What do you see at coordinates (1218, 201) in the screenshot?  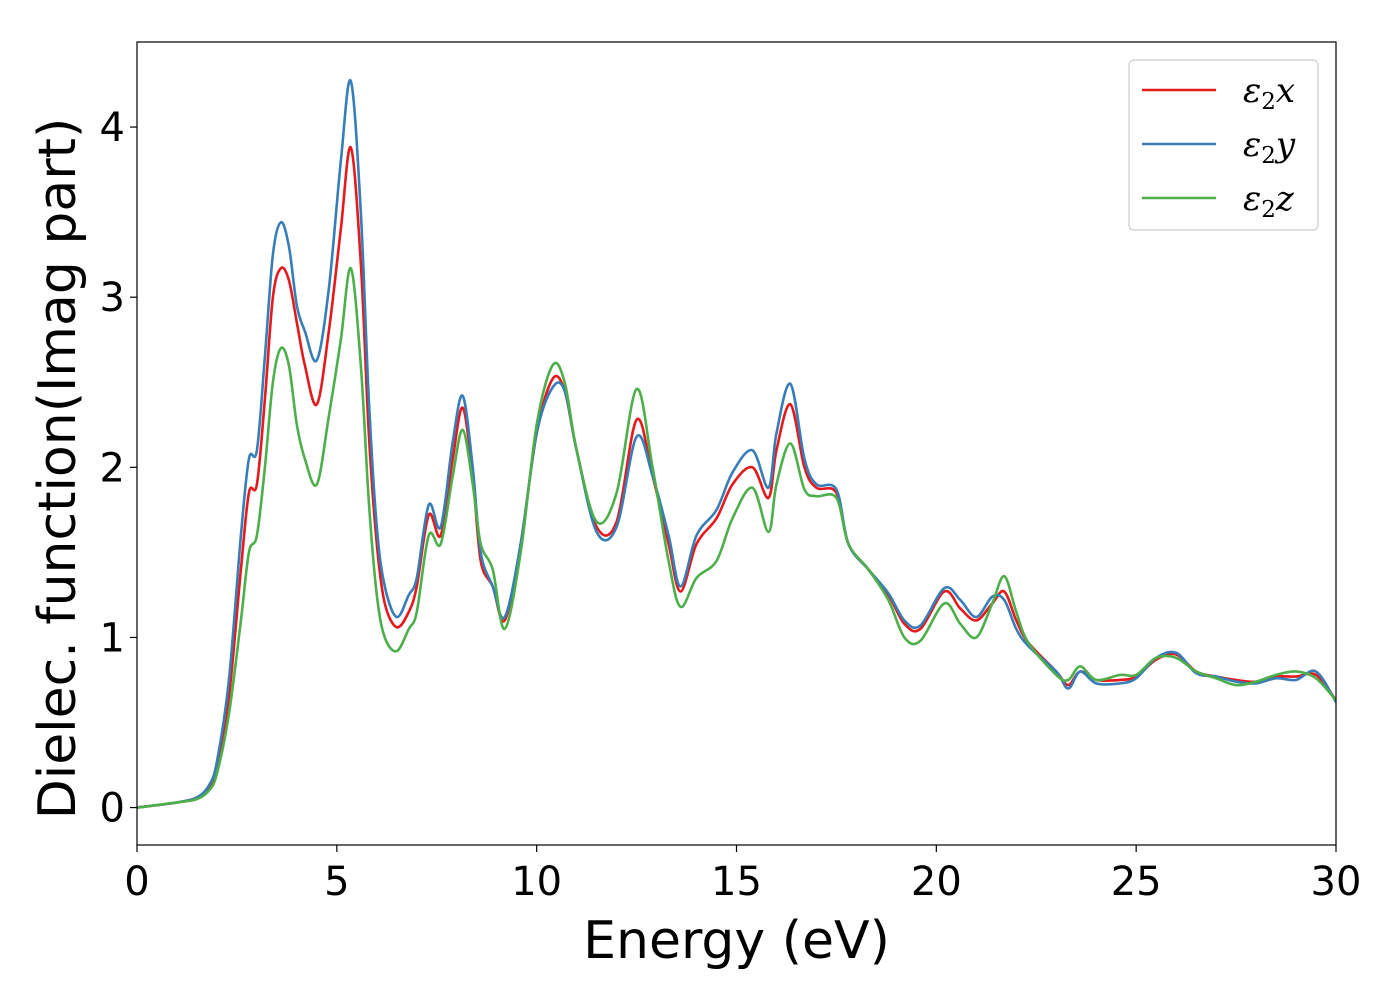 I see `legend-item-z: ε2z` at bounding box center [1218, 201].